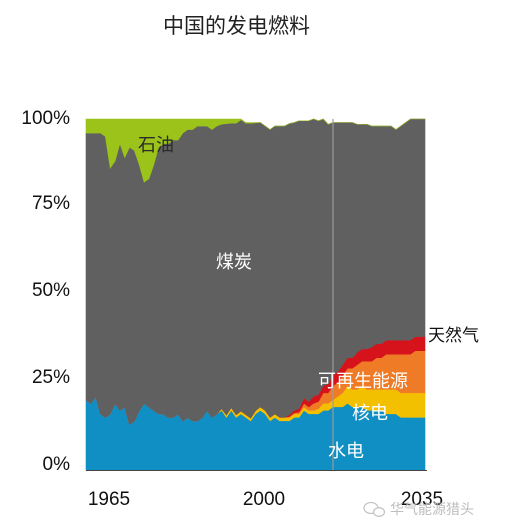 The width and height of the screenshot is (510, 528). What do you see at coordinates (346, 451) in the screenshot?
I see `series-label-hydro: 水电` at bounding box center [346, 451].